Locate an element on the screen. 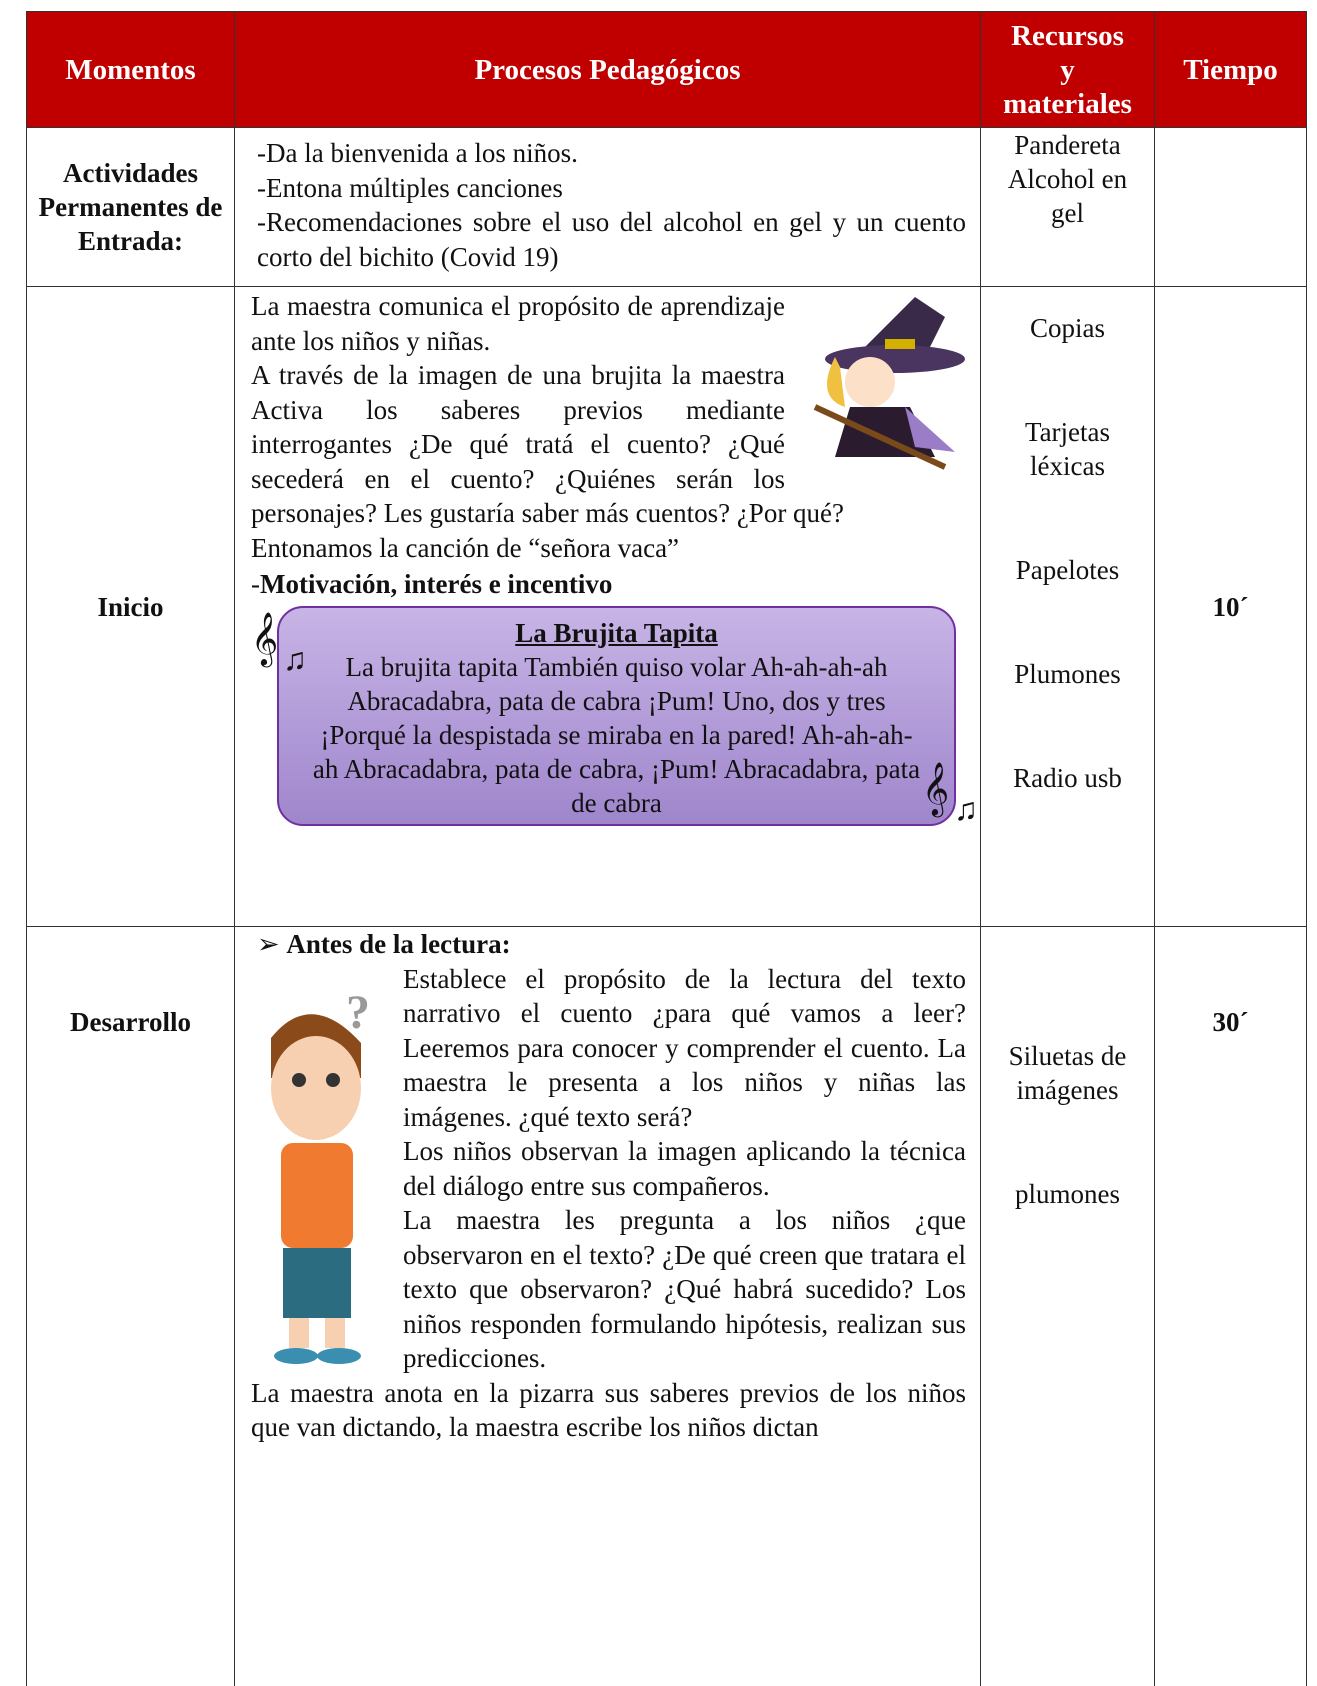 The image size is (1317, 1686). subheading: ➢ Antes de la lectura: is located at coordinates (608, 944).